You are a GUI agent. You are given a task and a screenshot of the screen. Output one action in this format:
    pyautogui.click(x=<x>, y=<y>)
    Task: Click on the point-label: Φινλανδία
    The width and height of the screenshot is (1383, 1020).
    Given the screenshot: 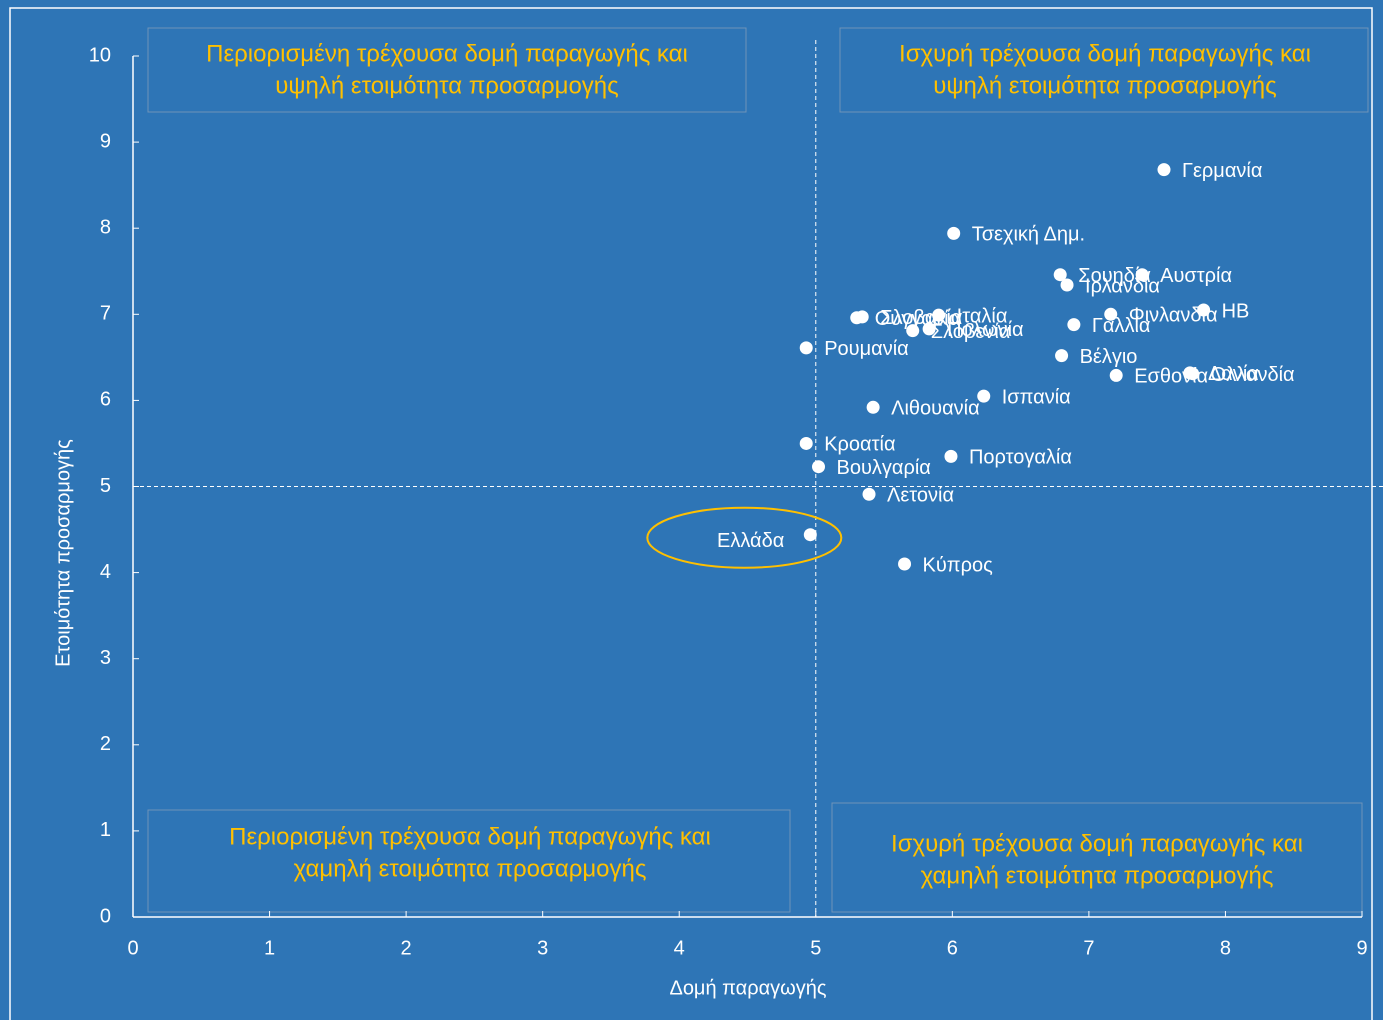 What is the action you would take?
    pyautogui.click(x=1173, y=316)
    